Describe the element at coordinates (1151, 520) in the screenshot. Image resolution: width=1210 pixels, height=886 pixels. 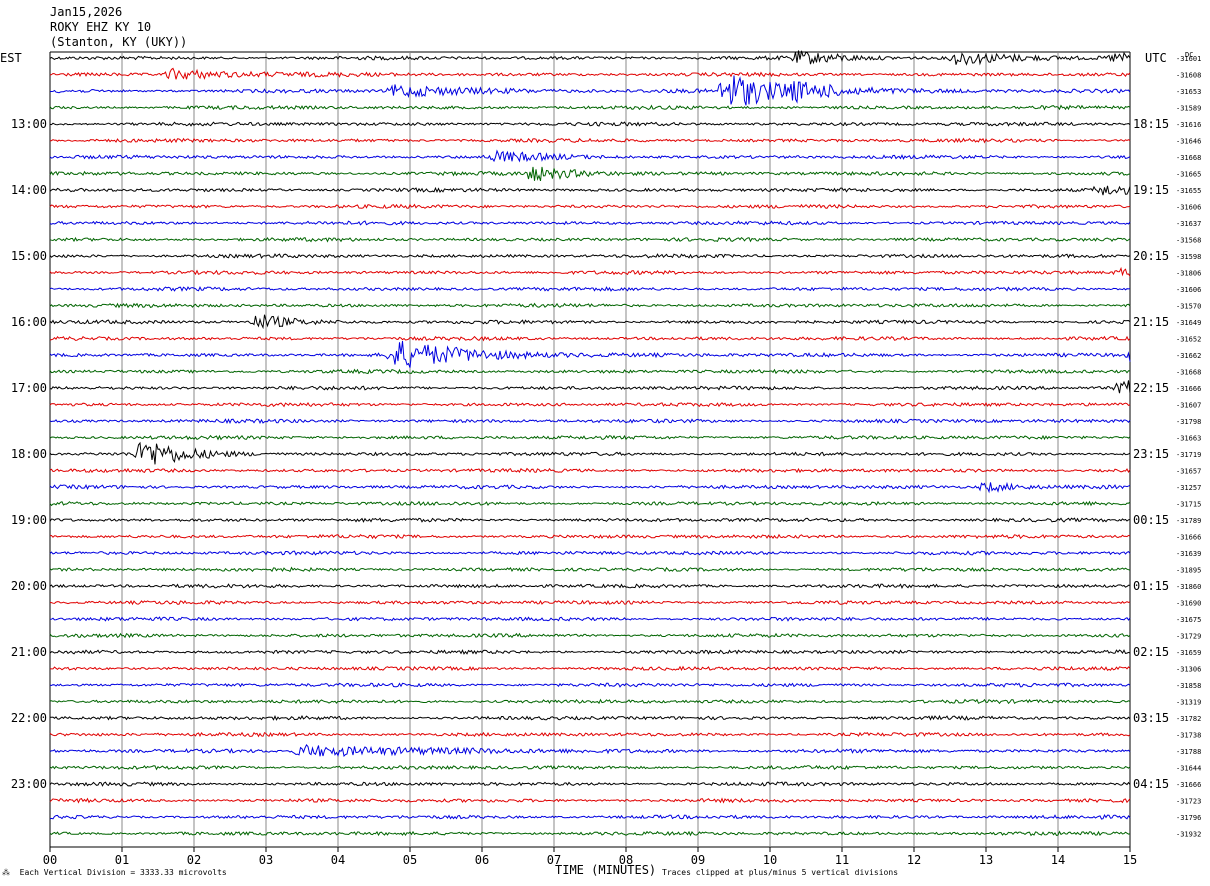
I see `right-hour-label: 00:15` at that location.